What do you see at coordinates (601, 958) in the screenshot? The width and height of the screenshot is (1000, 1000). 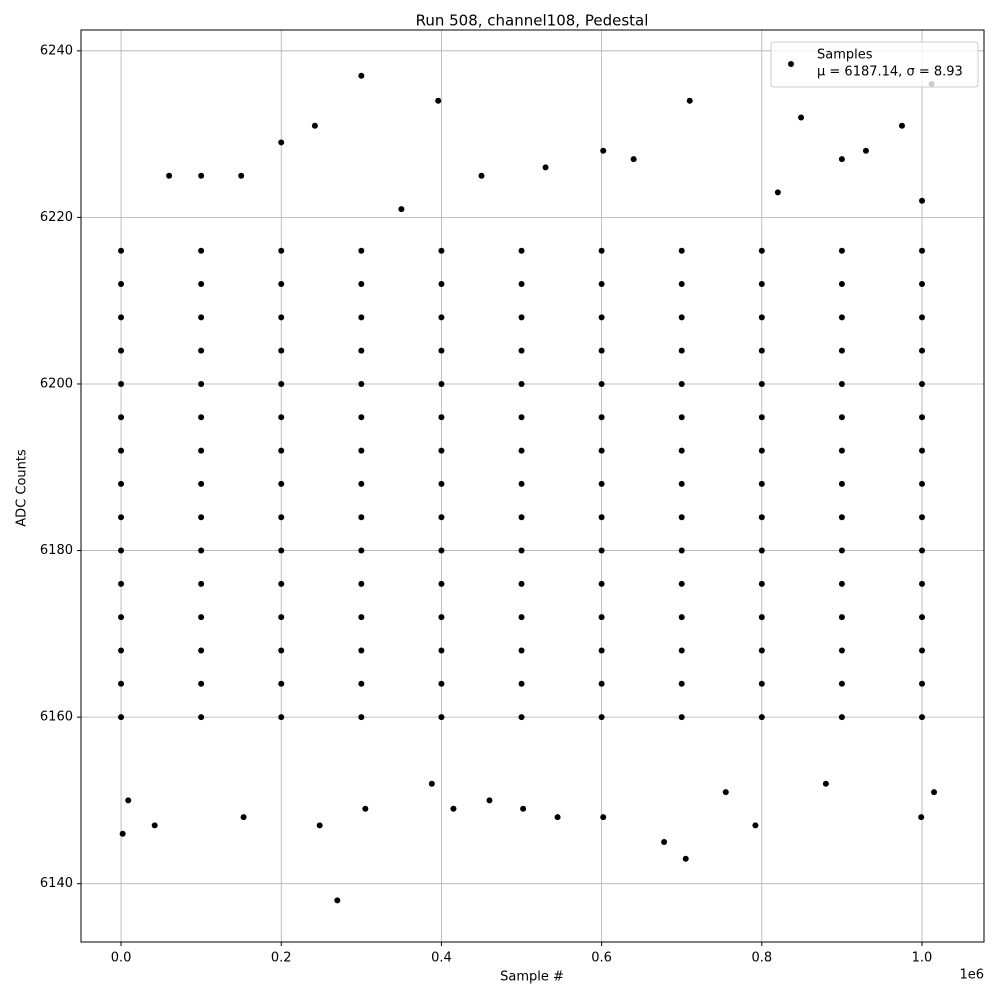 I see `x-tick-label: 0.6` at bounding box center [601, 958].